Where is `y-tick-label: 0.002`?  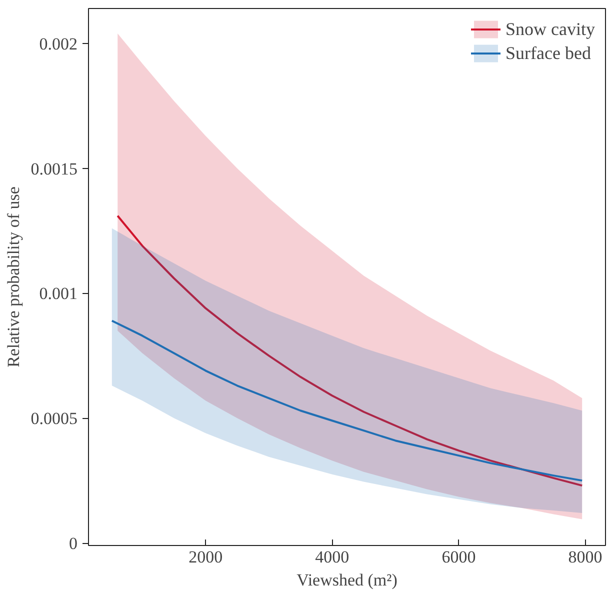 y-tick-label: 0.002 is located at coordinates (58, 44).